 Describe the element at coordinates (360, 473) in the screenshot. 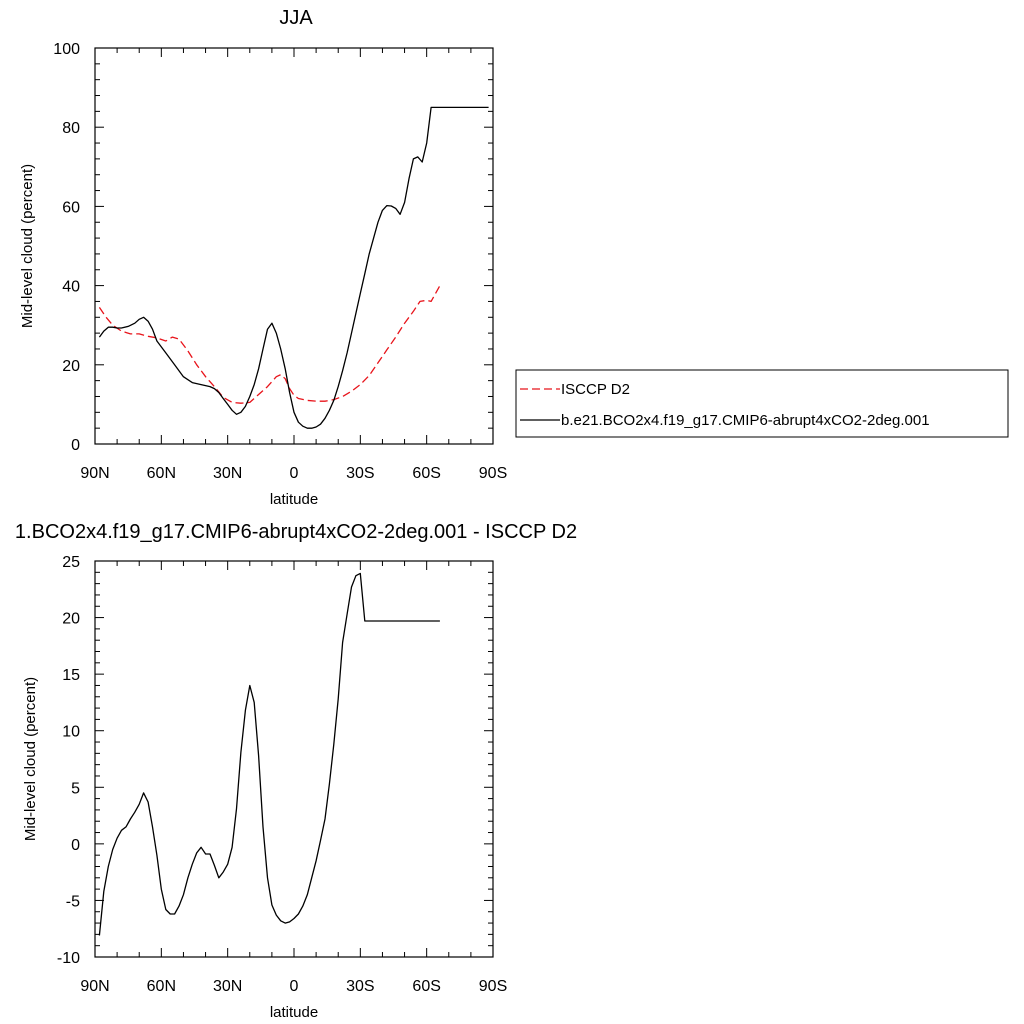

I see `top-x-tick-label: 30S` at that location.